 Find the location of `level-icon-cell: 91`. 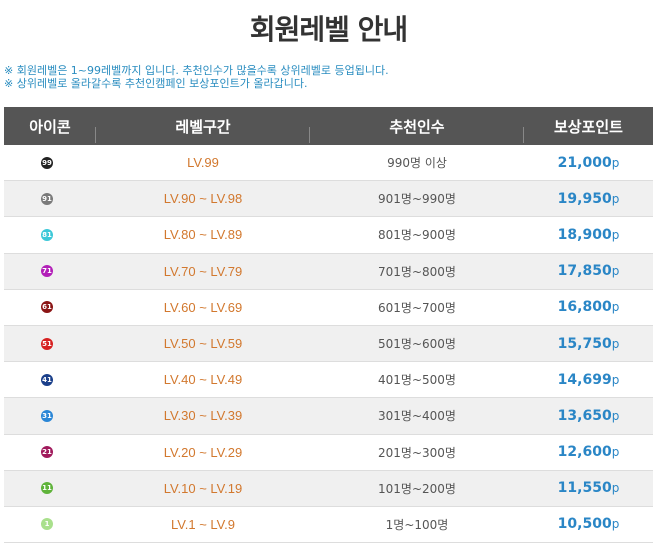

level-icon-cell: 91 is located at coordinates (50, 198).